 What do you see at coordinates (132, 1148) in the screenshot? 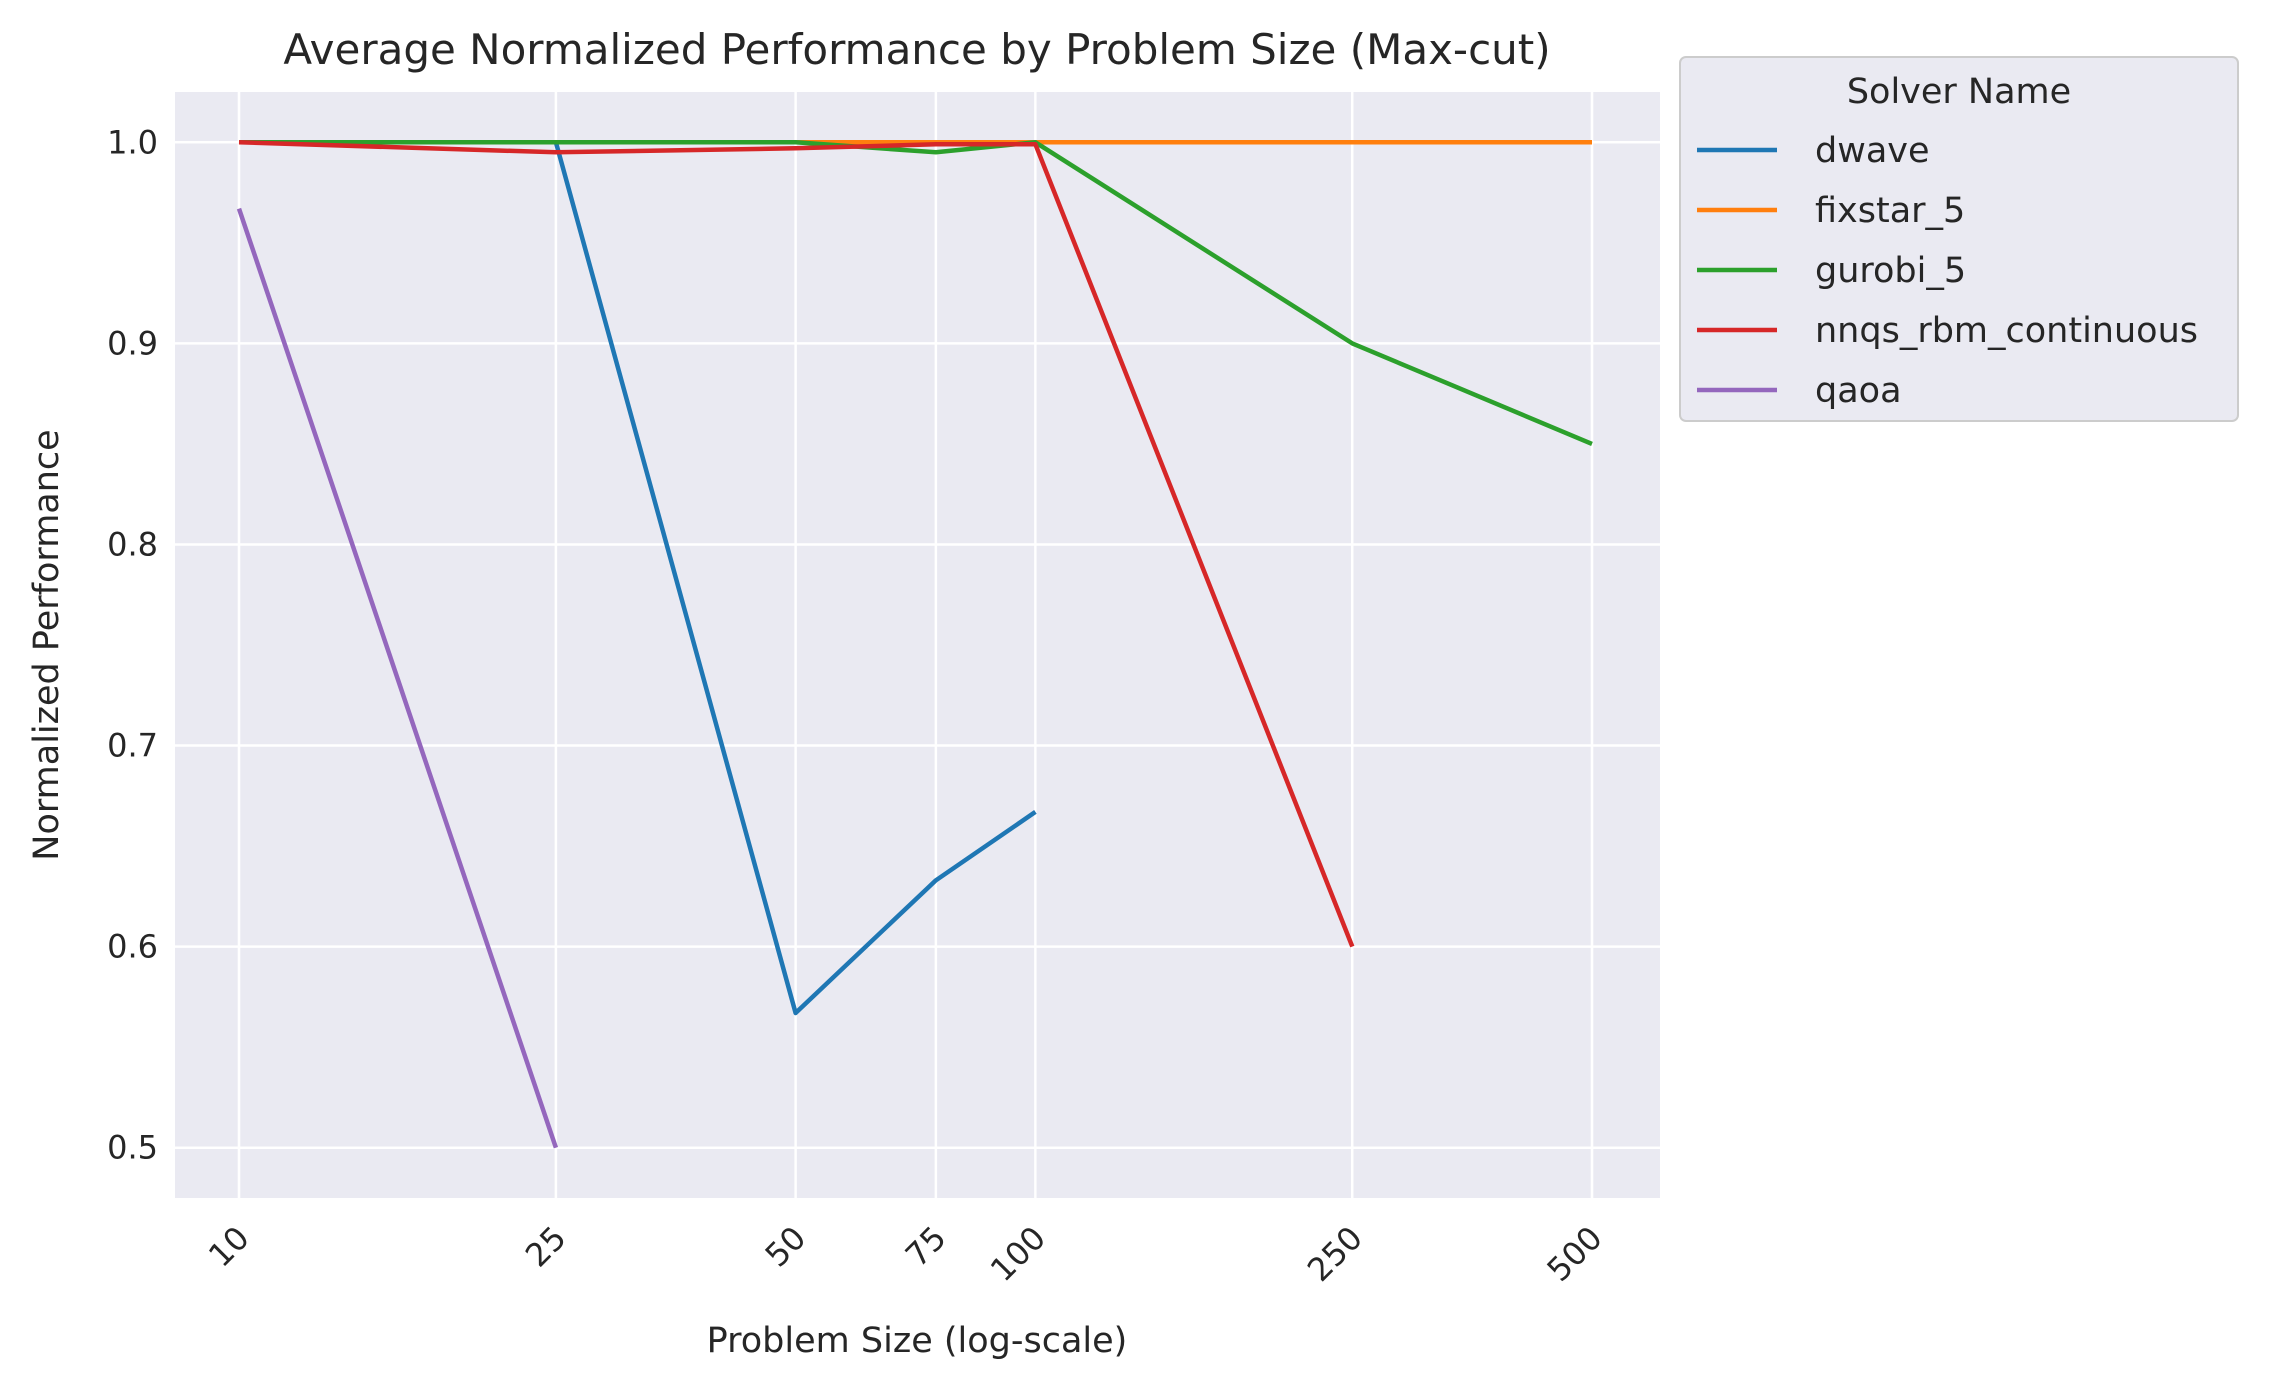
I see `y-tick-label: 0.5` at bounding box center [132, 1148].